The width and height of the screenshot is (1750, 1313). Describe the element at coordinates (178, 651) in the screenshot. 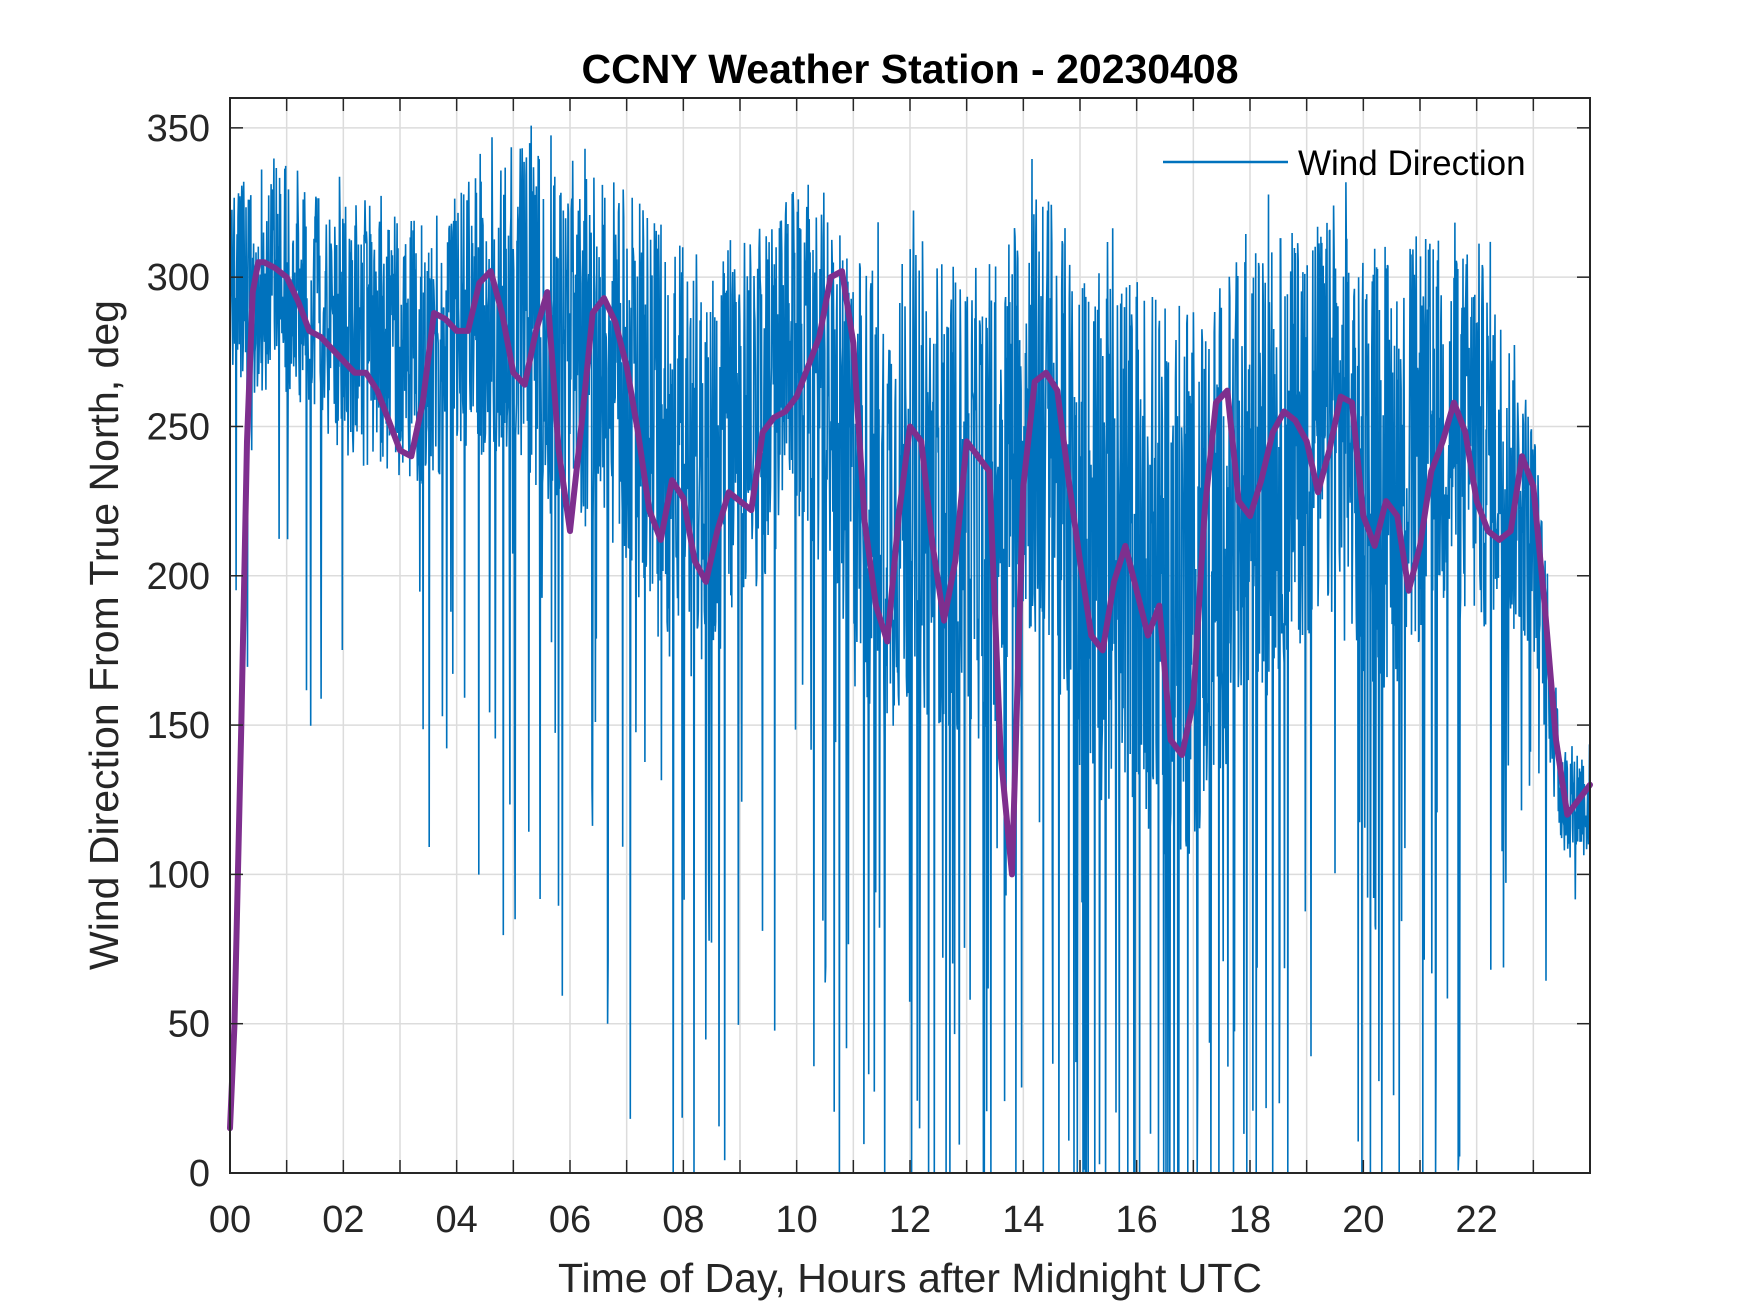

I see `y-tick-labels: 0 50 100 150 200 250 300 350` at that location.